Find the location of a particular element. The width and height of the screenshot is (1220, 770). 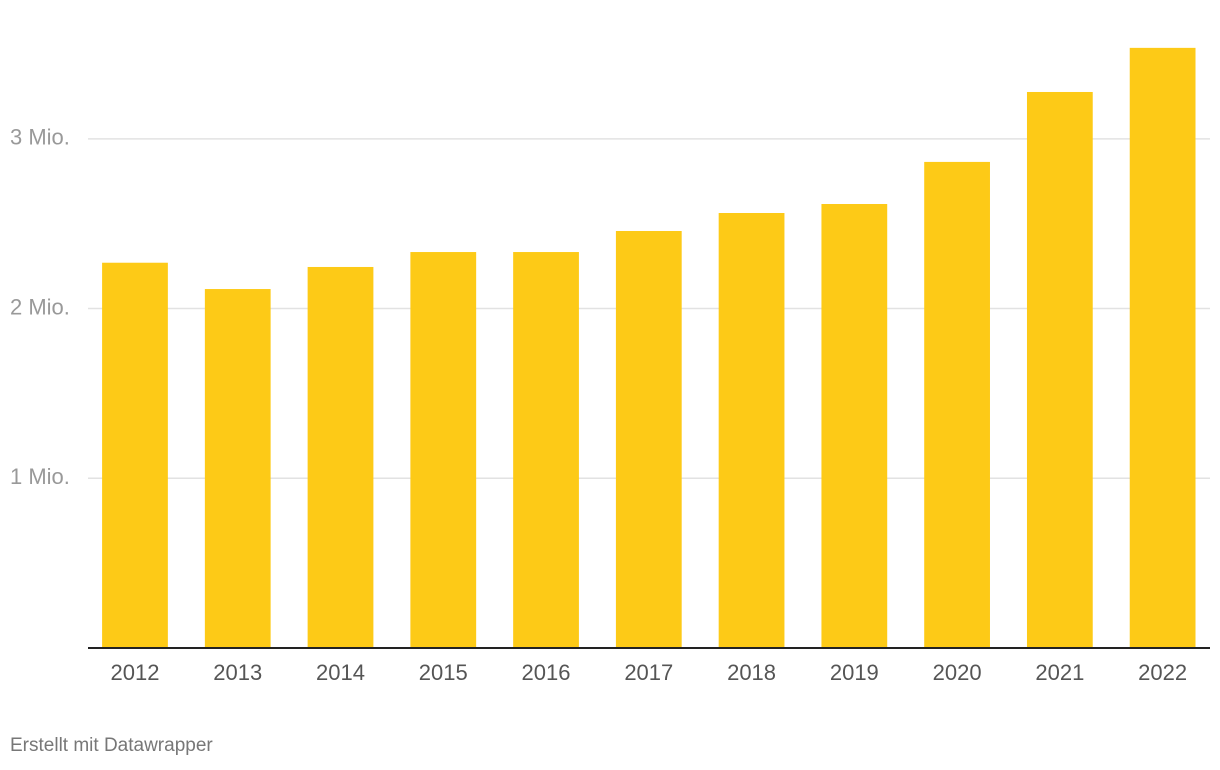

y-tick-label: 2 Mio. is located at coordinates (40, 306).